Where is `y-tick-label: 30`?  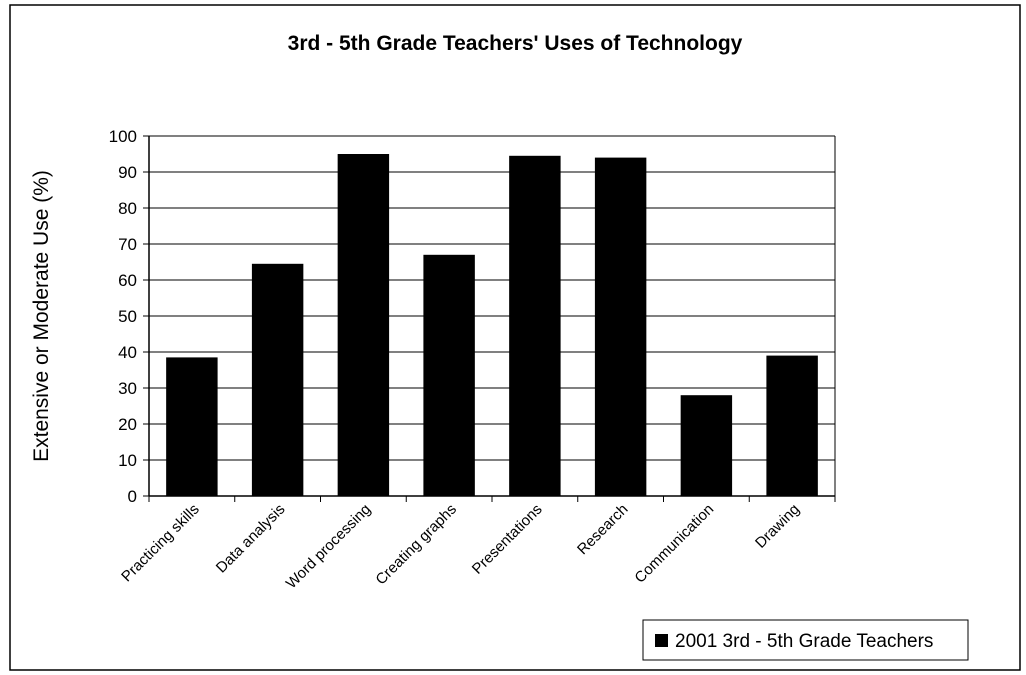 y-tick-label: 30 is located at coordinates (127, 388).